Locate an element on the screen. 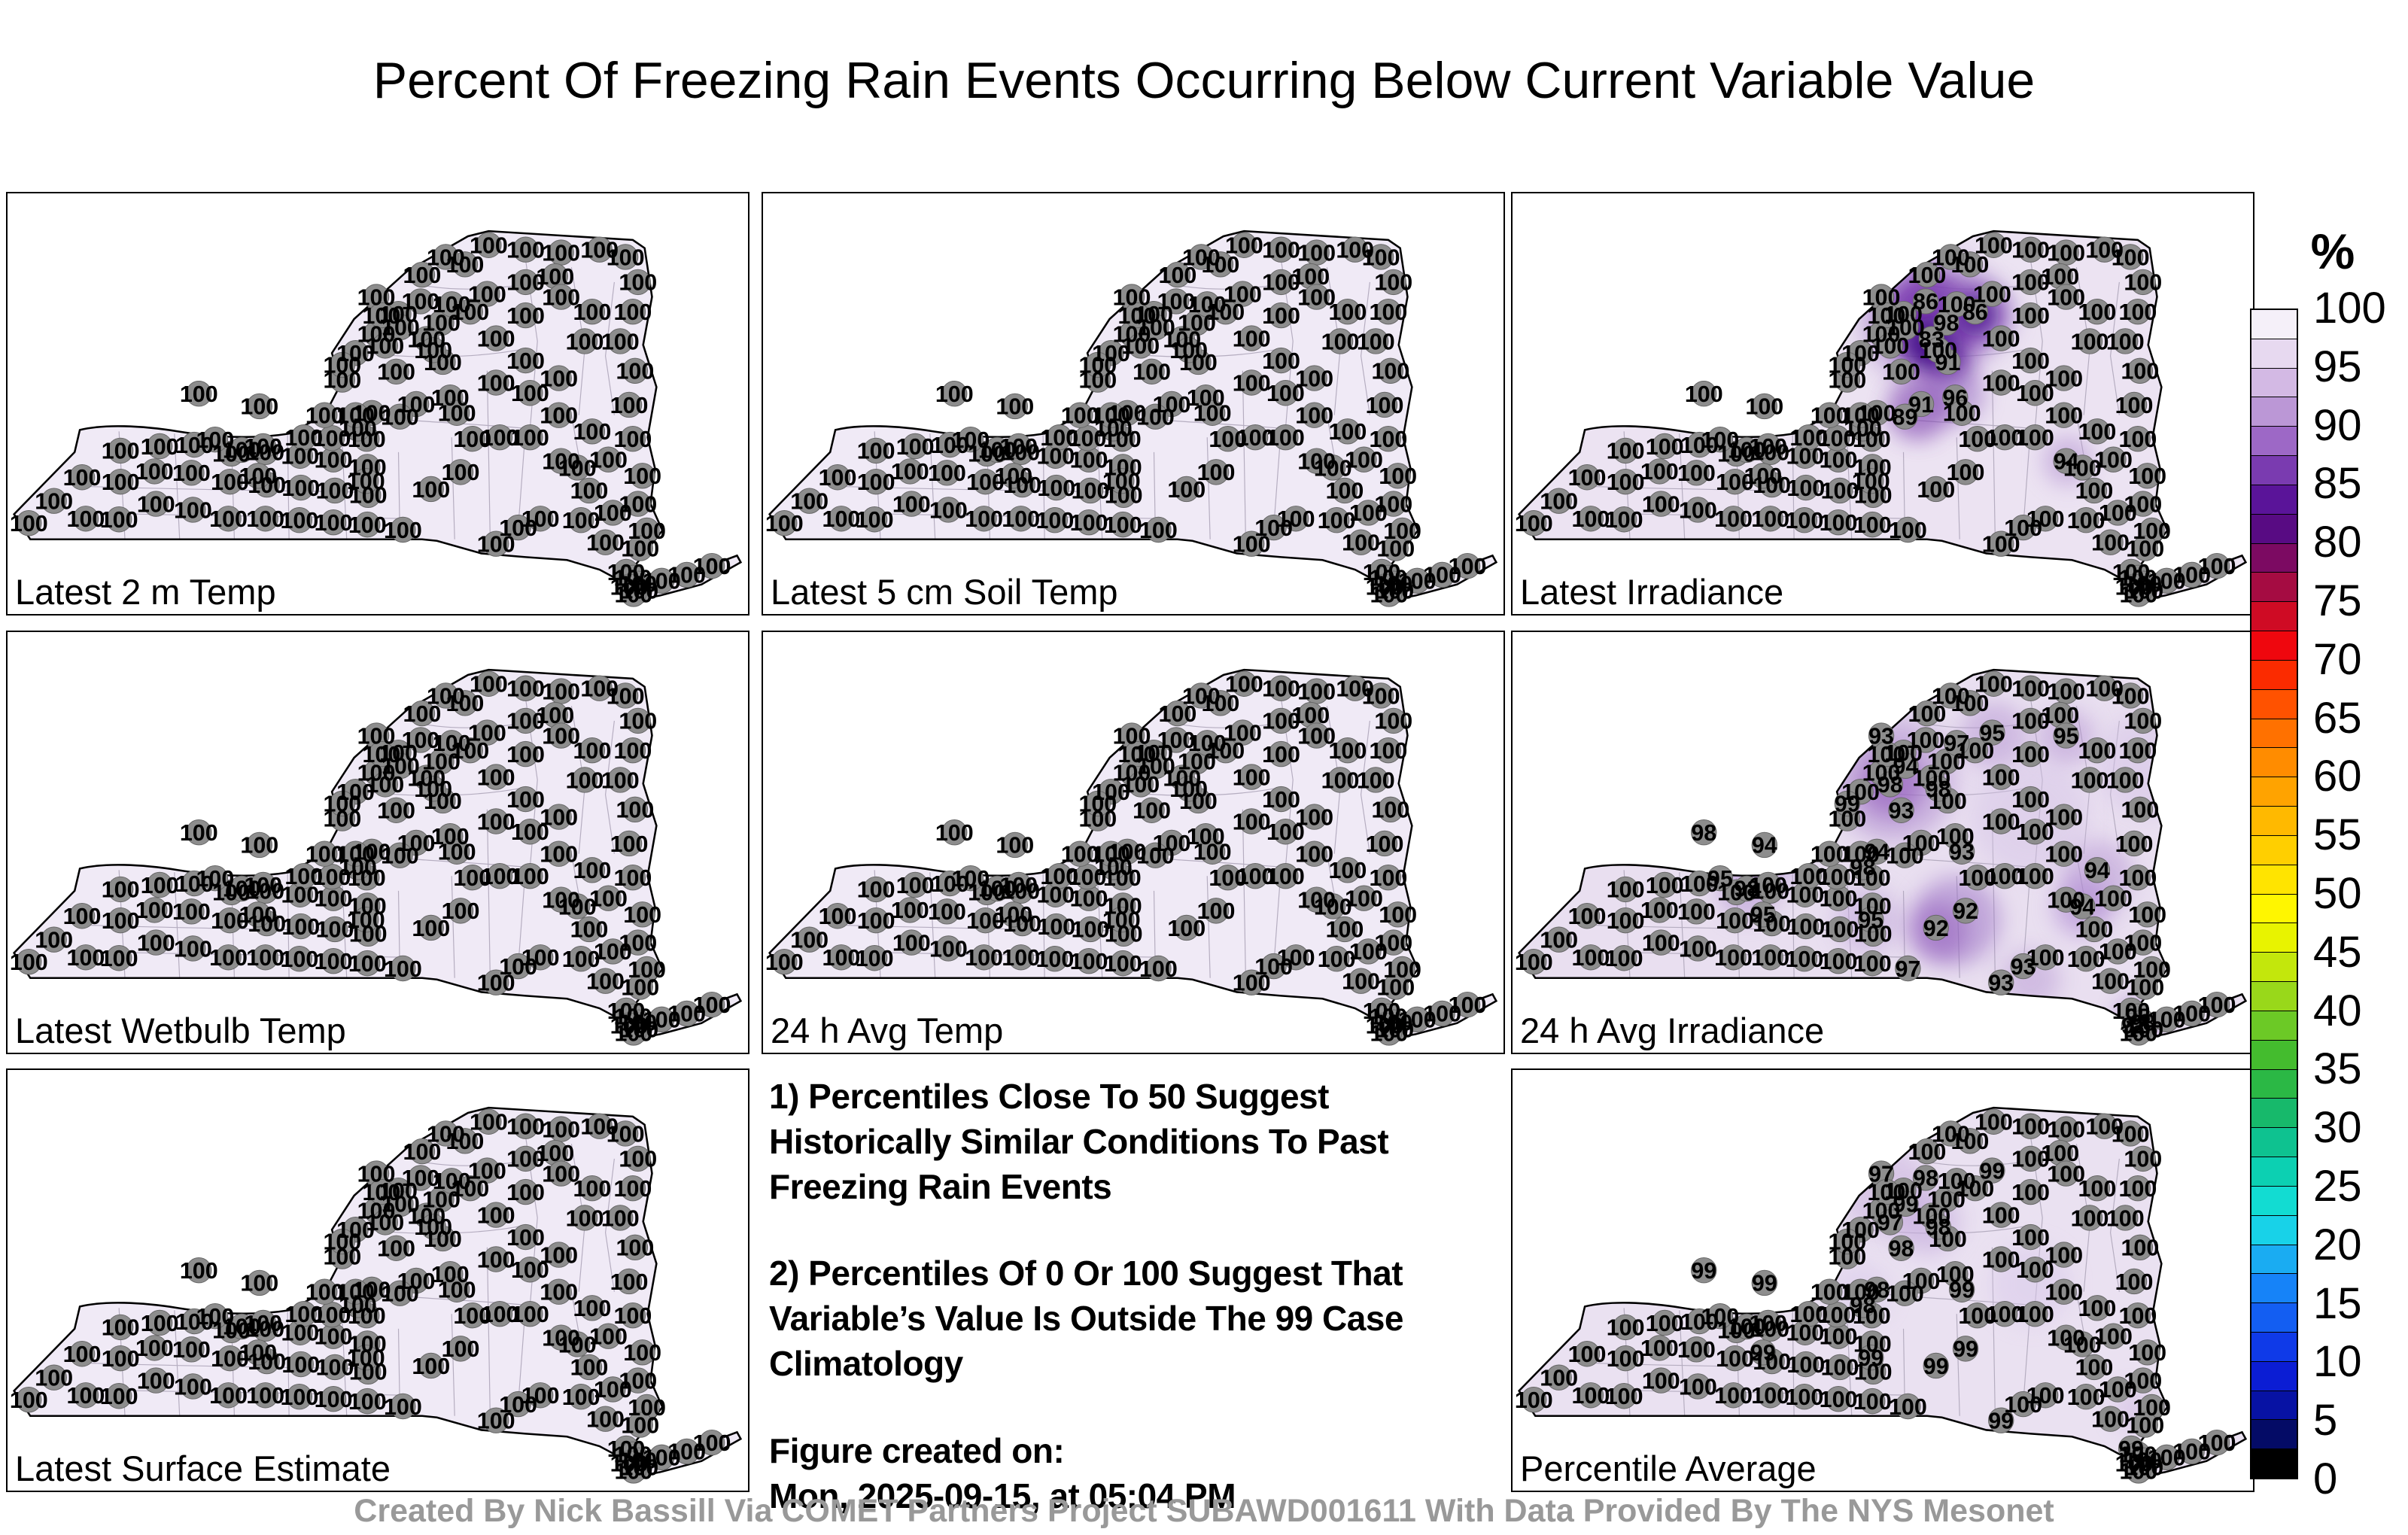 The height and width of the screenshot is (1535, 2408). figure-created-label: Figure created on: is located at coordinates (917, 1450).